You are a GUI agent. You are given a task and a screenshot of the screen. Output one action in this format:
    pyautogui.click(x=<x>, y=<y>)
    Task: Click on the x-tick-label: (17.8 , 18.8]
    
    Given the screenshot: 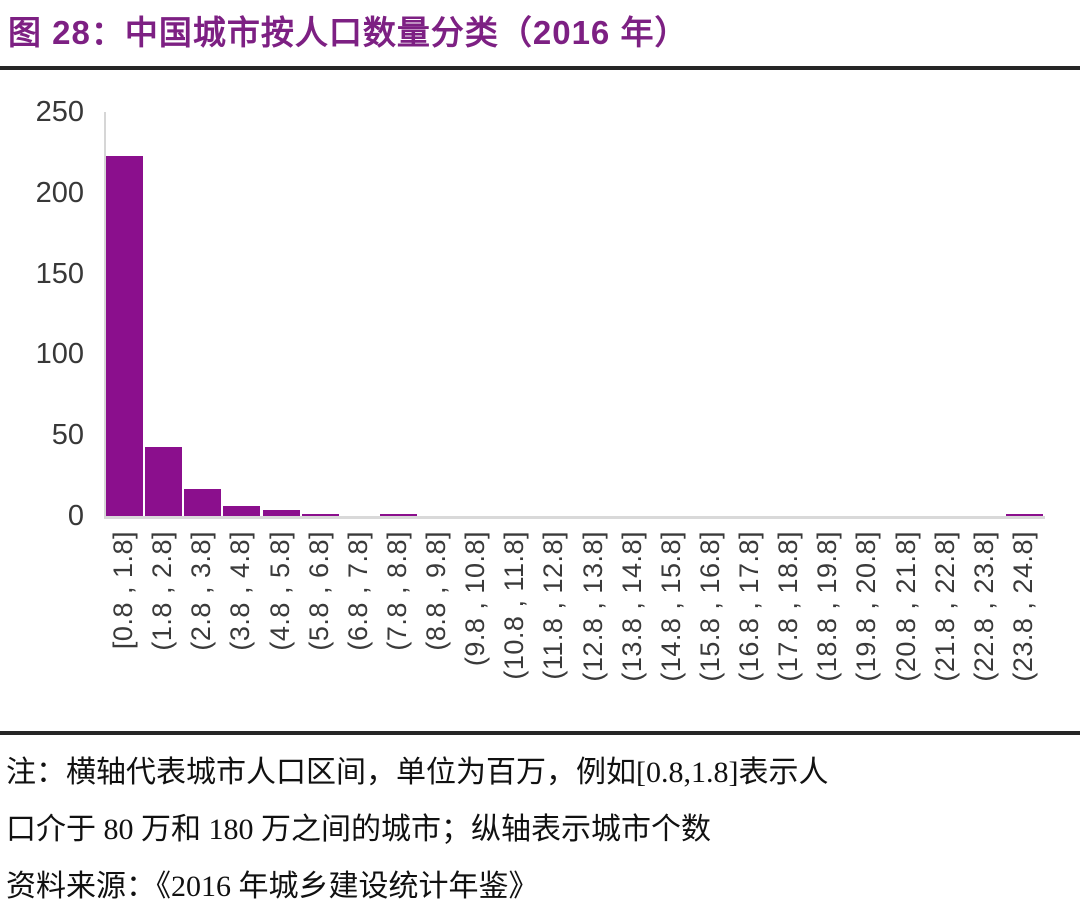 What is the action you would take?
    pyautogui.click(x=788, y=606)
    